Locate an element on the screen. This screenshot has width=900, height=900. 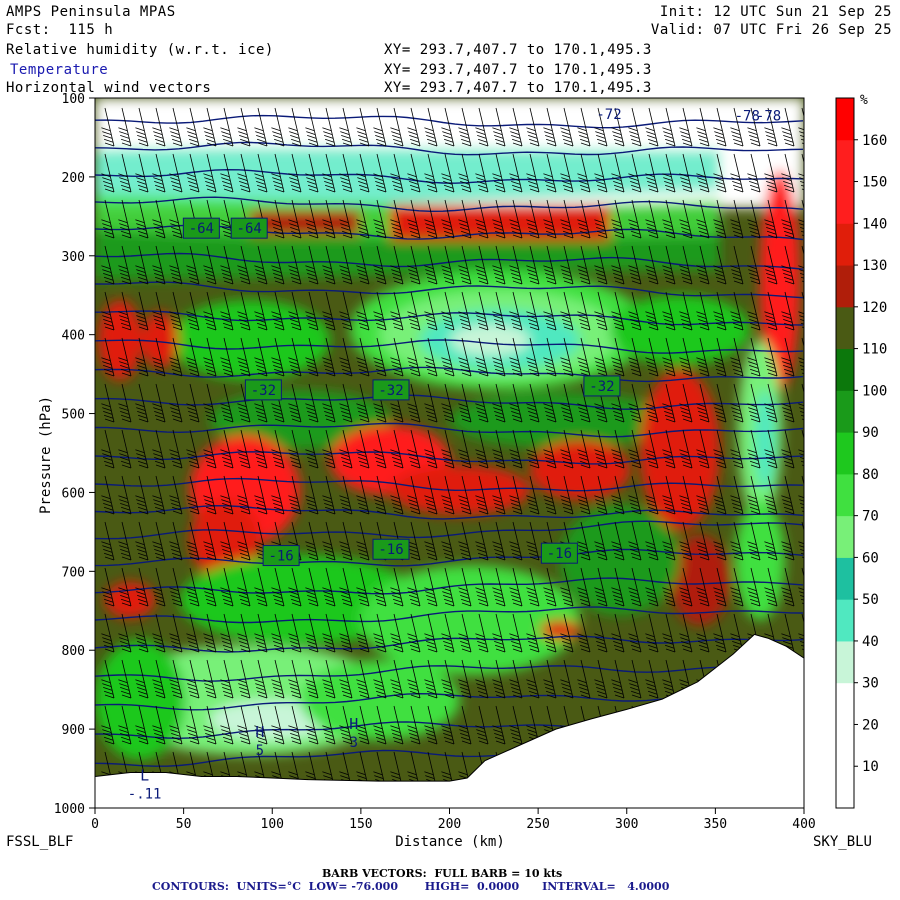
y-tick-label: 400 is located at coordinates (73, 336).